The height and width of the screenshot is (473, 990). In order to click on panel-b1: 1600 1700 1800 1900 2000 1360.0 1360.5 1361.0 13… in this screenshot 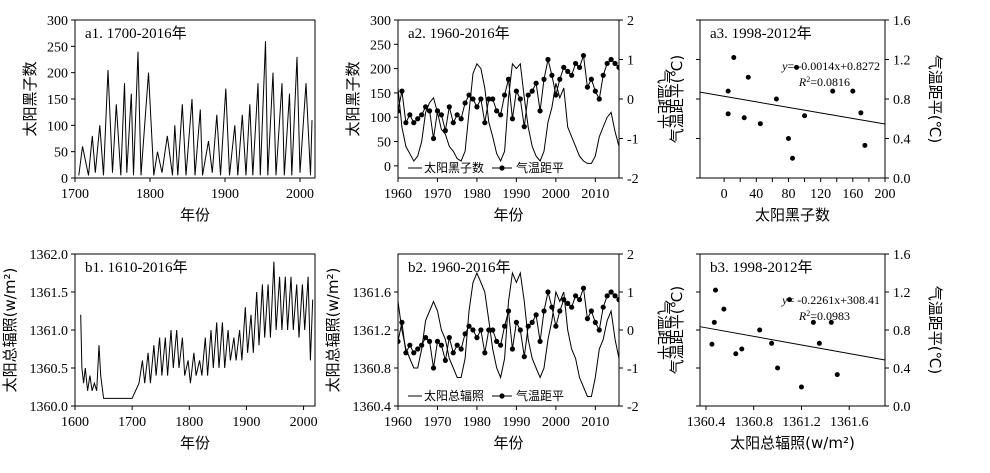, I will do `click(159, 350)`.